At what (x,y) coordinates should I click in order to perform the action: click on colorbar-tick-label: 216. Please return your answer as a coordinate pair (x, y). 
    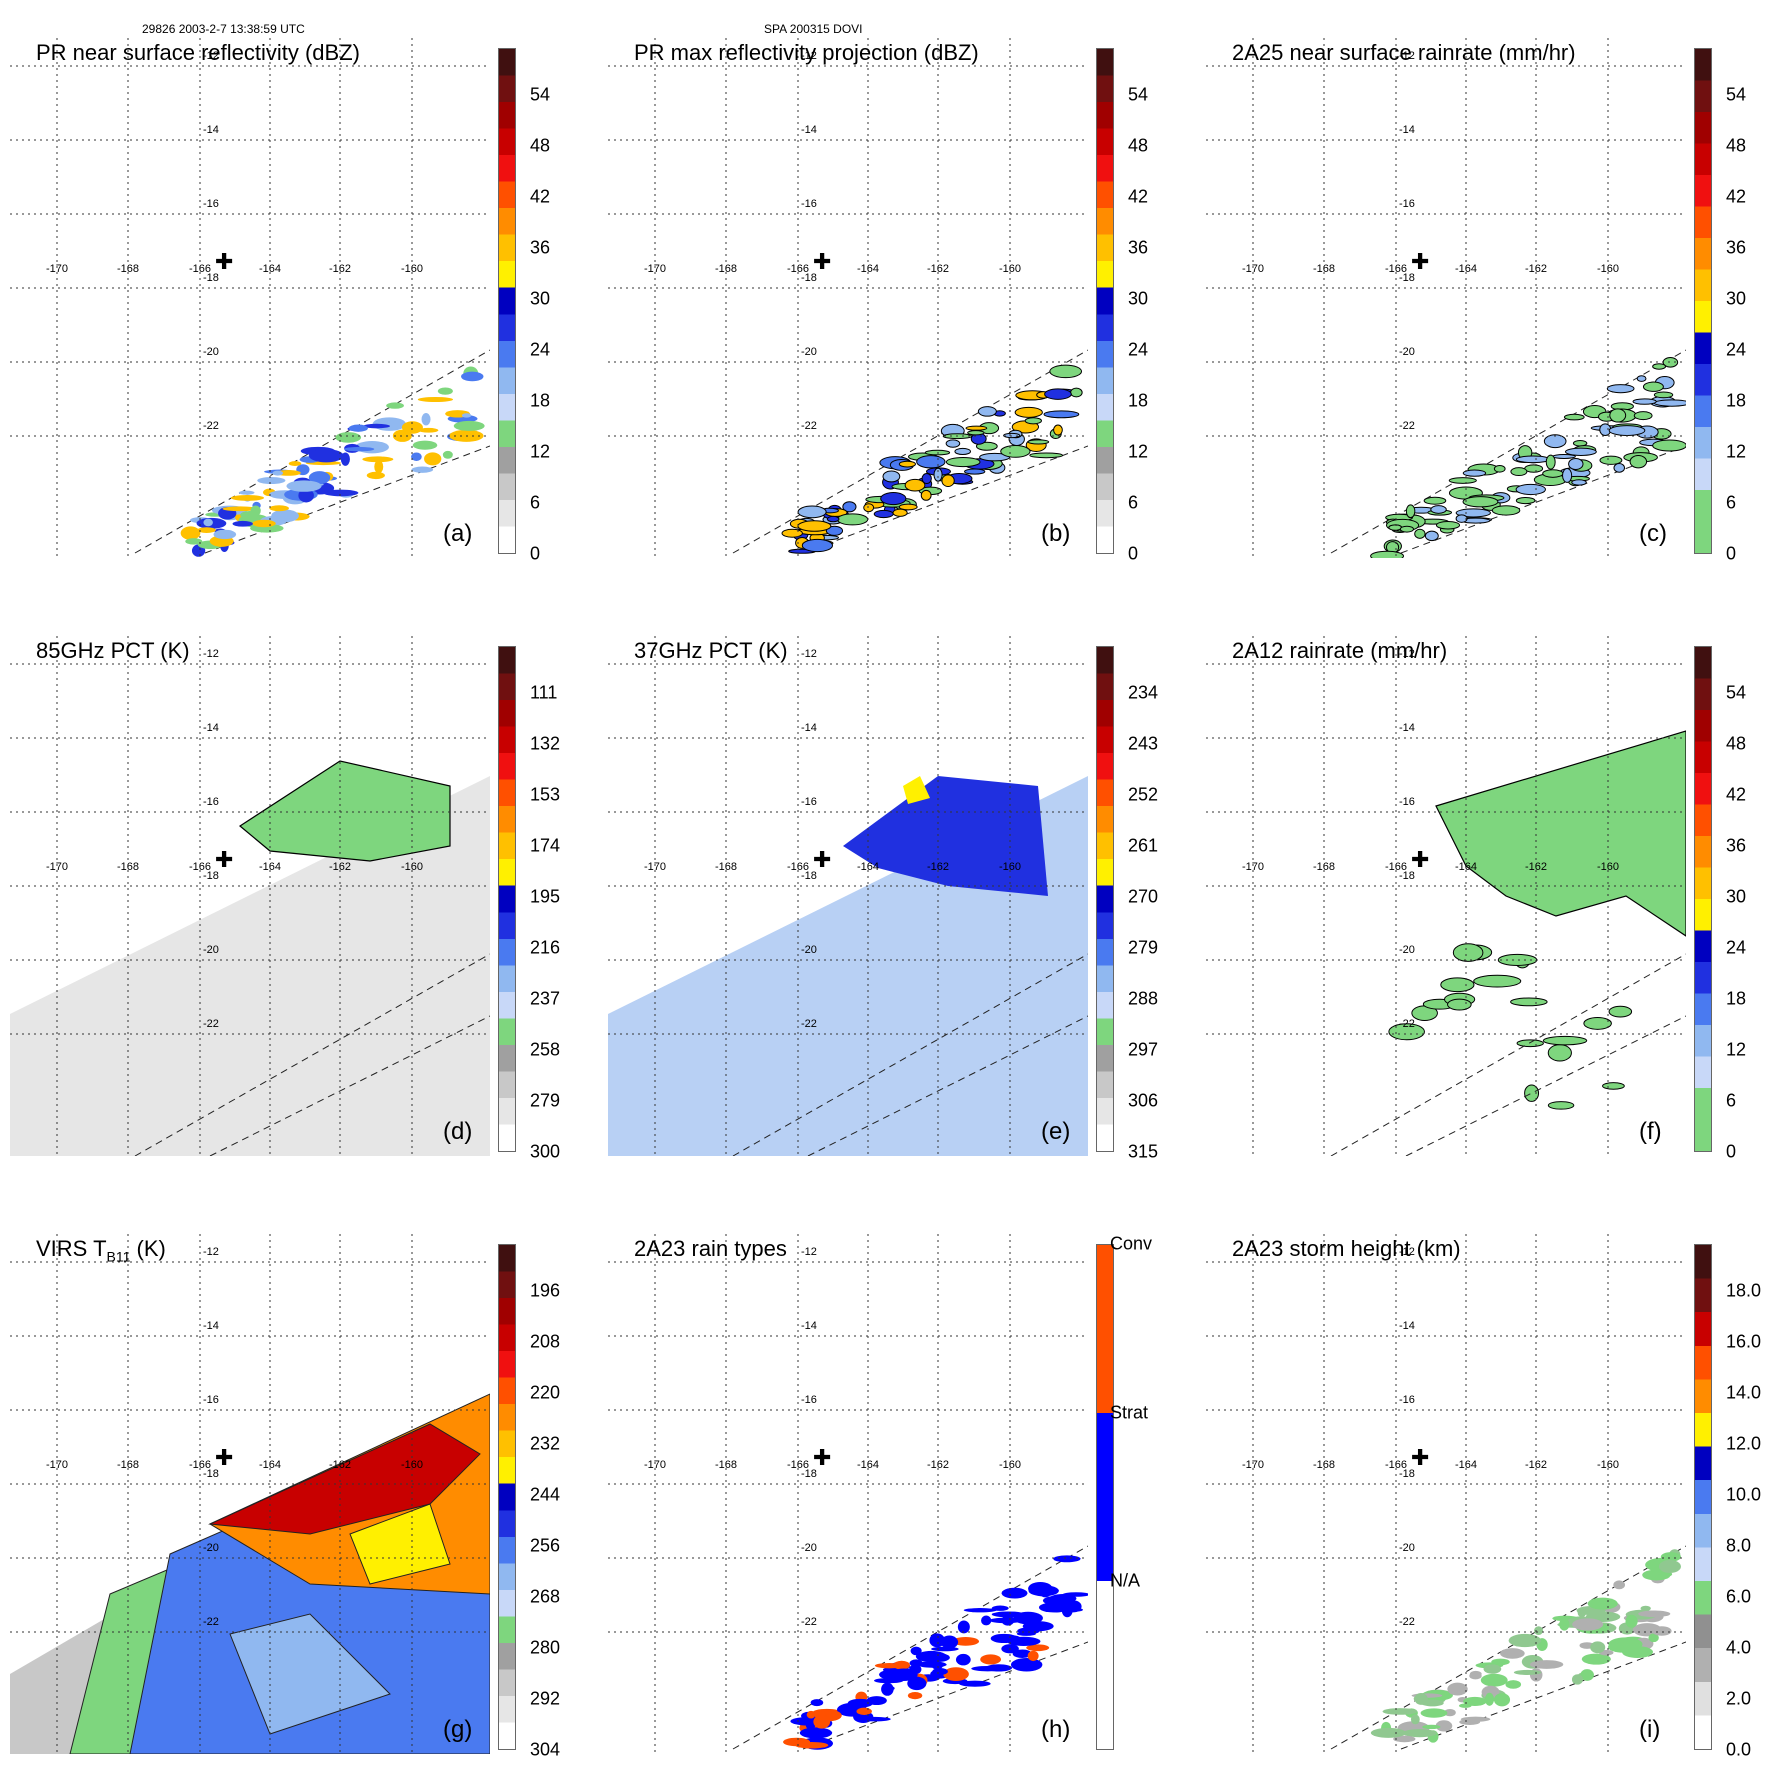
    Looking at the image, I should click on (545, 947).